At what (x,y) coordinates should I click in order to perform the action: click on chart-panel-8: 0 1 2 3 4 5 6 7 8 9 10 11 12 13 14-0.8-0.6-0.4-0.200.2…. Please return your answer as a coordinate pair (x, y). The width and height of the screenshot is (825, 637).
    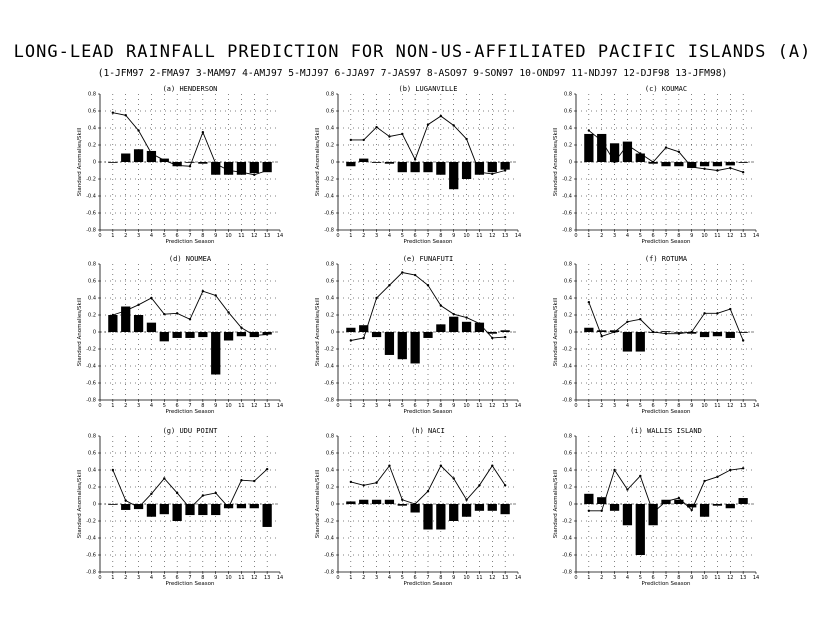
    Looking at the image, I should click on (418, 507).